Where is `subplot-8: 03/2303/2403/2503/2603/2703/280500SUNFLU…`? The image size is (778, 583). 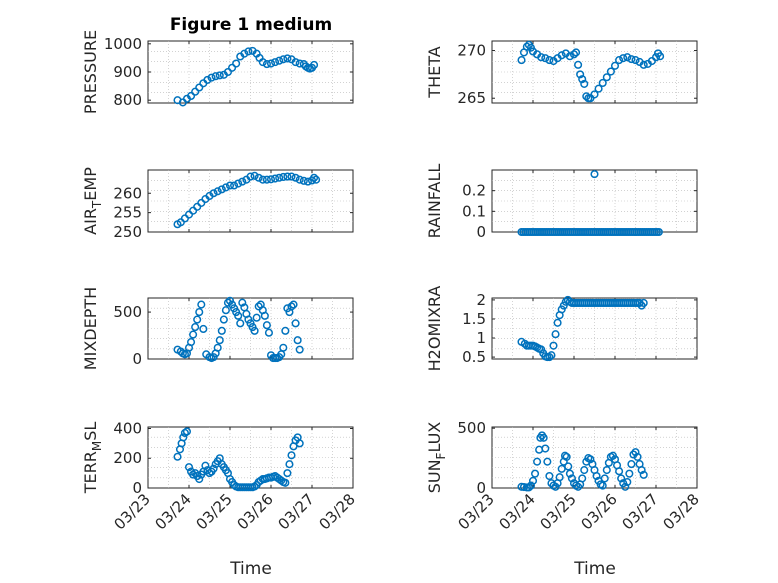
subplot-8: 03/2303/2403/2503/2603/2703/280500SUNFLU… is located at coordinates (564, 476).